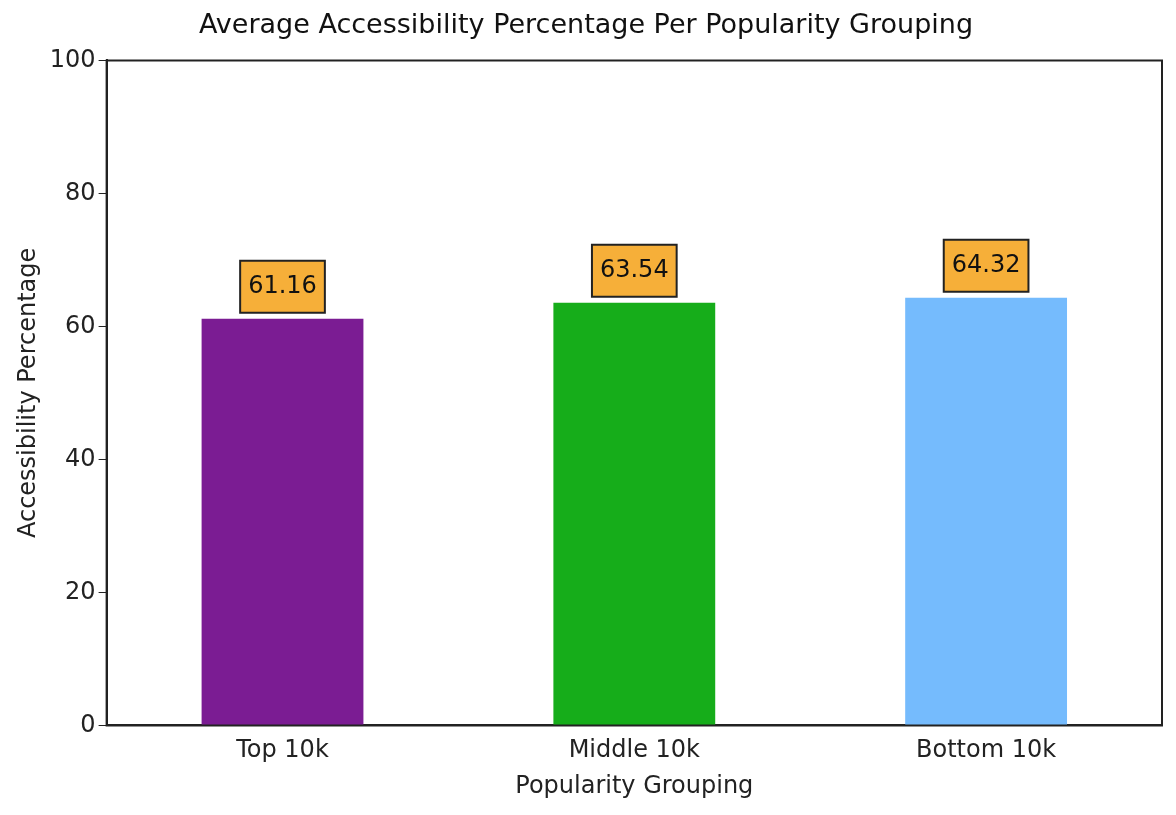 The width and height of the screenshot is (1176, 815). I want to click on x-tick-label: Top 10k, so click(282, 749).